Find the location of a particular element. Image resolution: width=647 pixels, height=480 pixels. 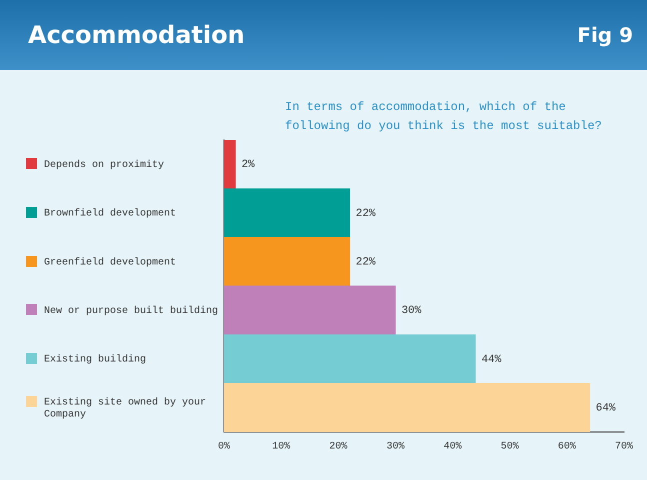

x-tick-label: 30% is located at coordinates (395, 447).